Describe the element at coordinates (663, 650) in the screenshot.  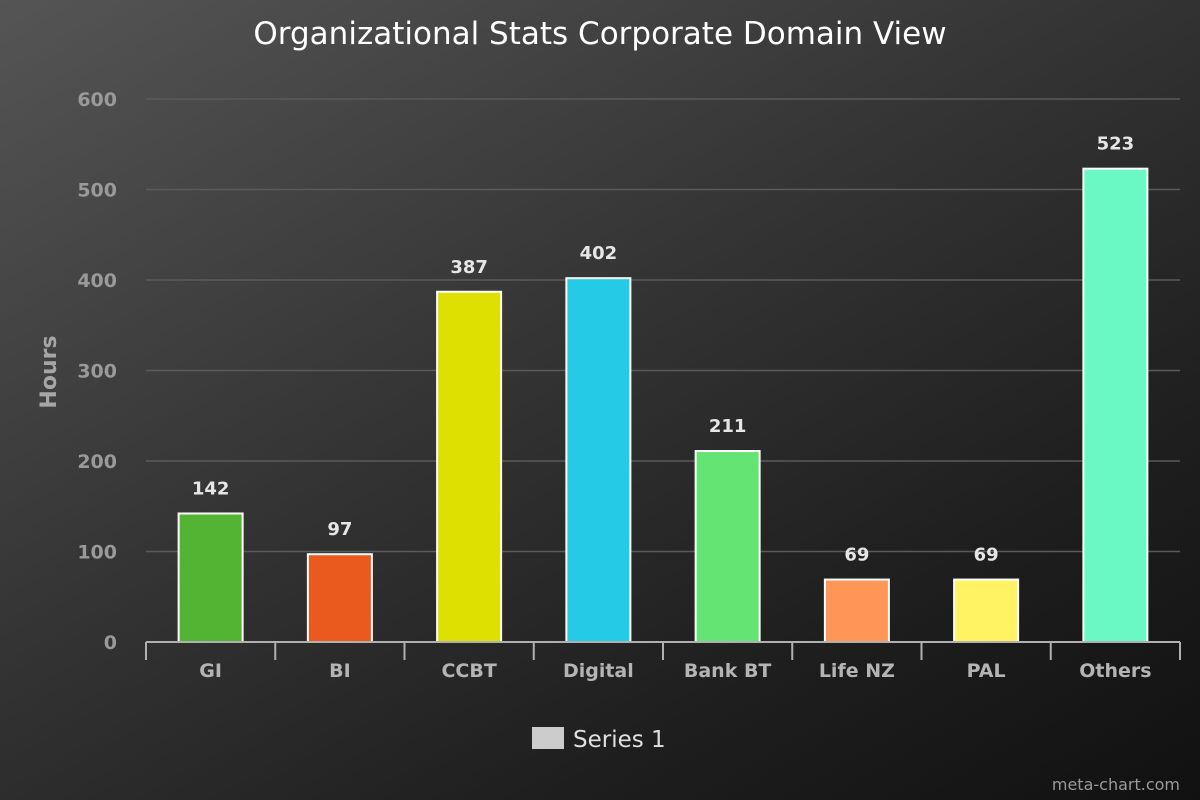
I see `x-axis` at that location.